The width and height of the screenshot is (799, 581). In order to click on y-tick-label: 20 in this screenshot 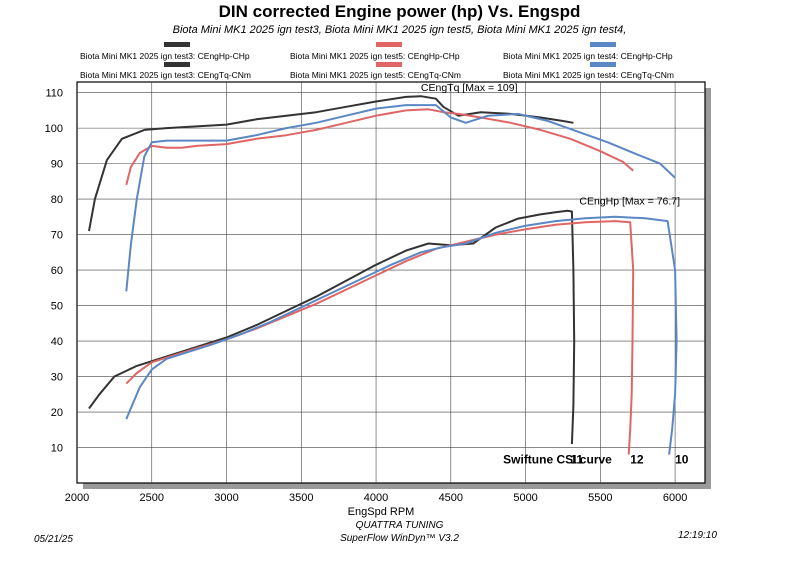, I will do `click(57, 413)`.